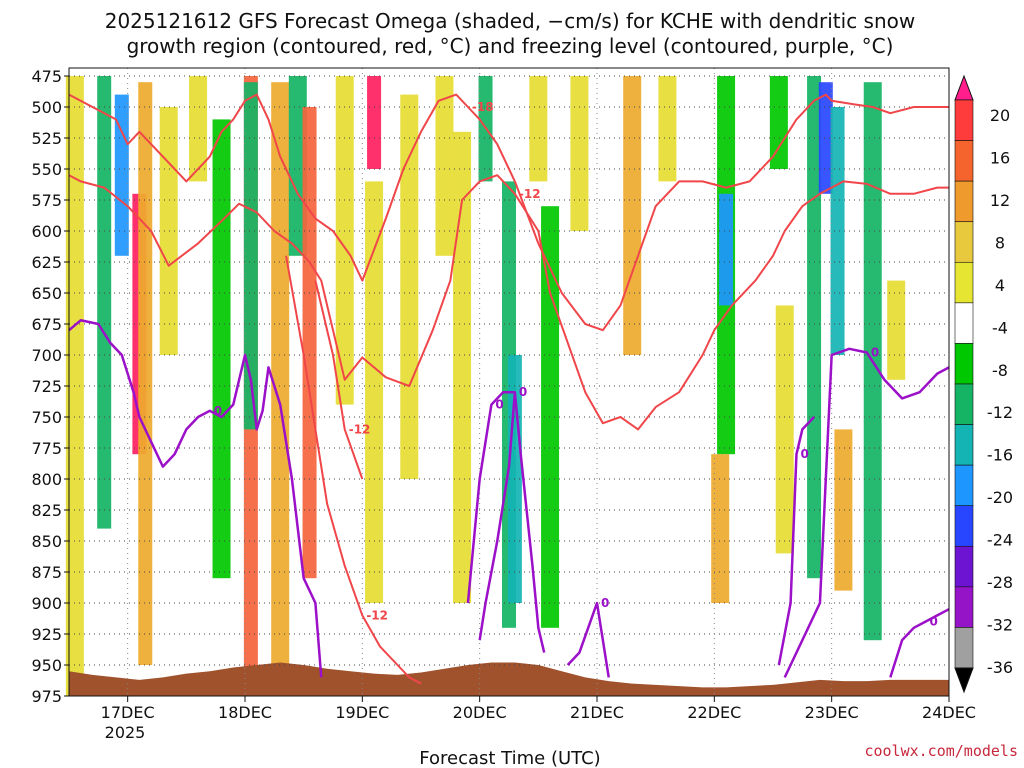 The width and height of the screenshot is (1024, 768). Describe the element at coordinates (523, 392) in the screenshot. I see `freezing-level-label-1: 0` at that location.